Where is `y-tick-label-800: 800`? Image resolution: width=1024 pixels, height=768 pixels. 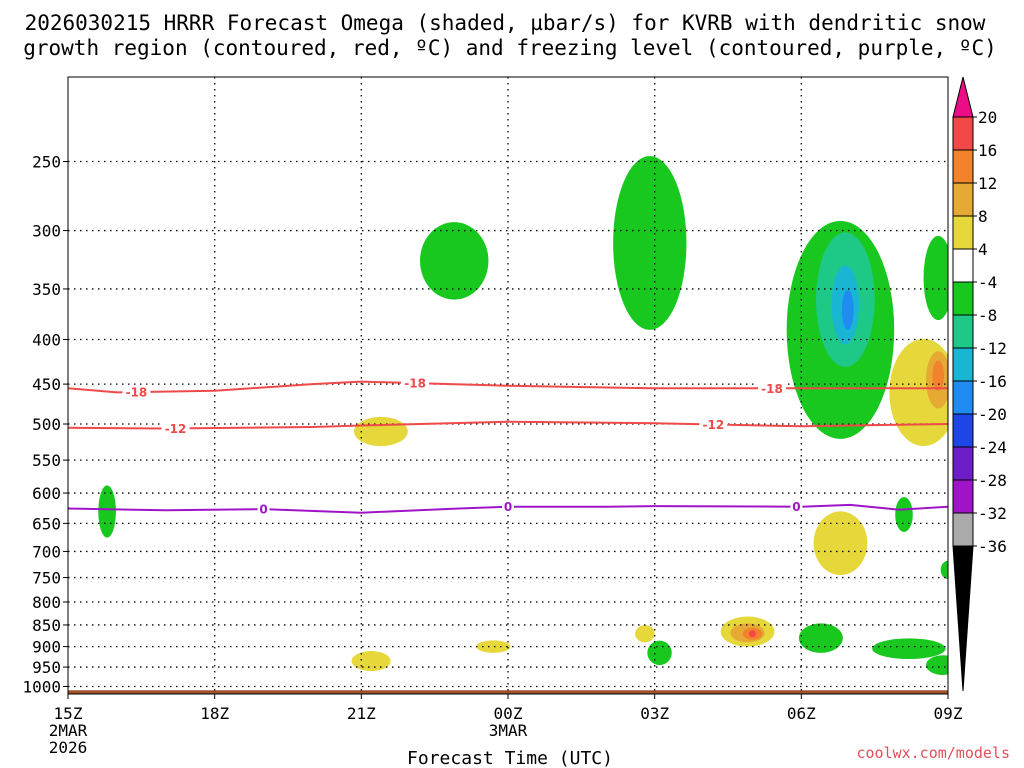 y-tick-label-800: 800 is located at coordinates (46, 602).